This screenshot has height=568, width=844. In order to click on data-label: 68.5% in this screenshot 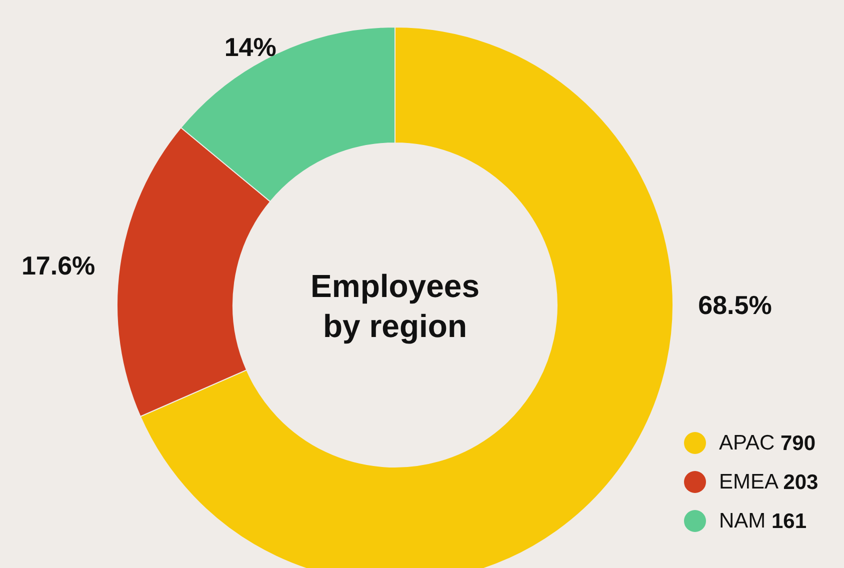, I will do `click(735, 305)`.